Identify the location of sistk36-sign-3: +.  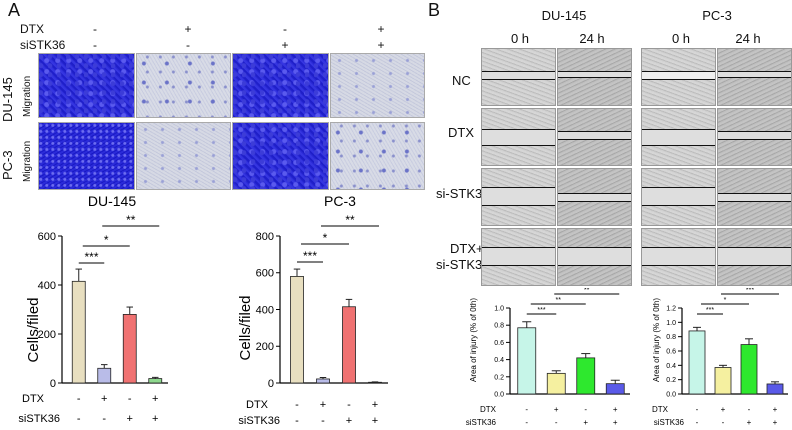
(285, 45).